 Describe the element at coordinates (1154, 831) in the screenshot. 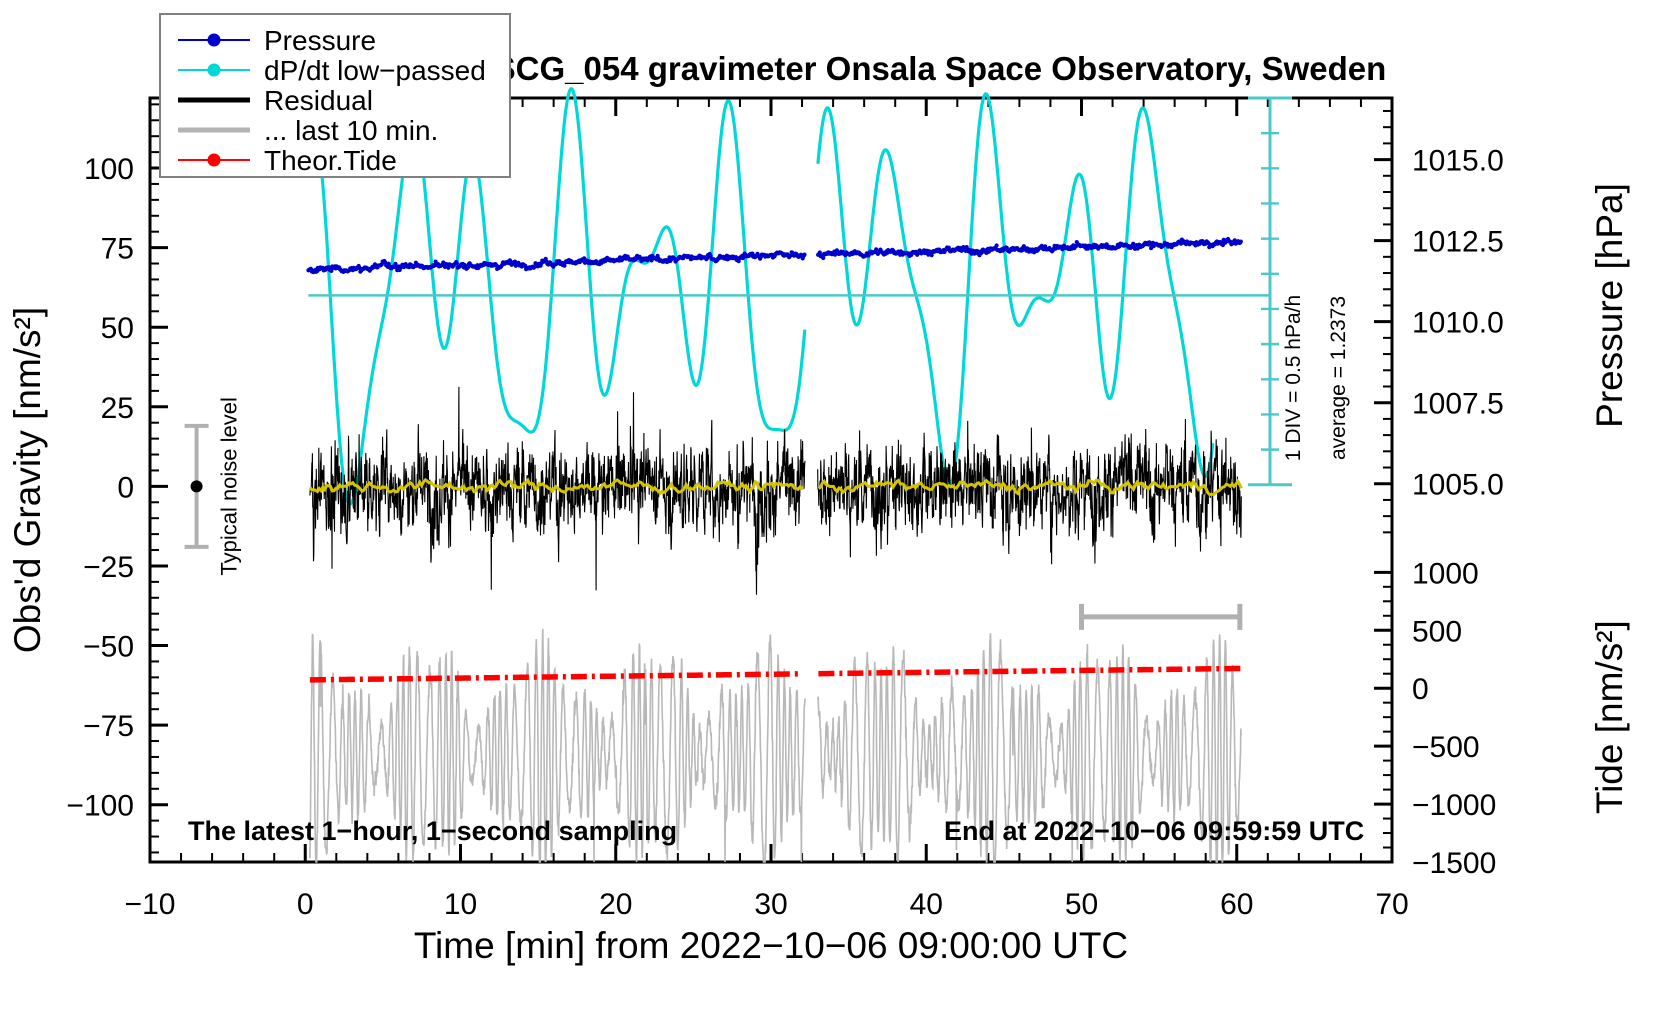

I see `footer-right: End at 2022−10−06 09:59:59 UTC` at that location.